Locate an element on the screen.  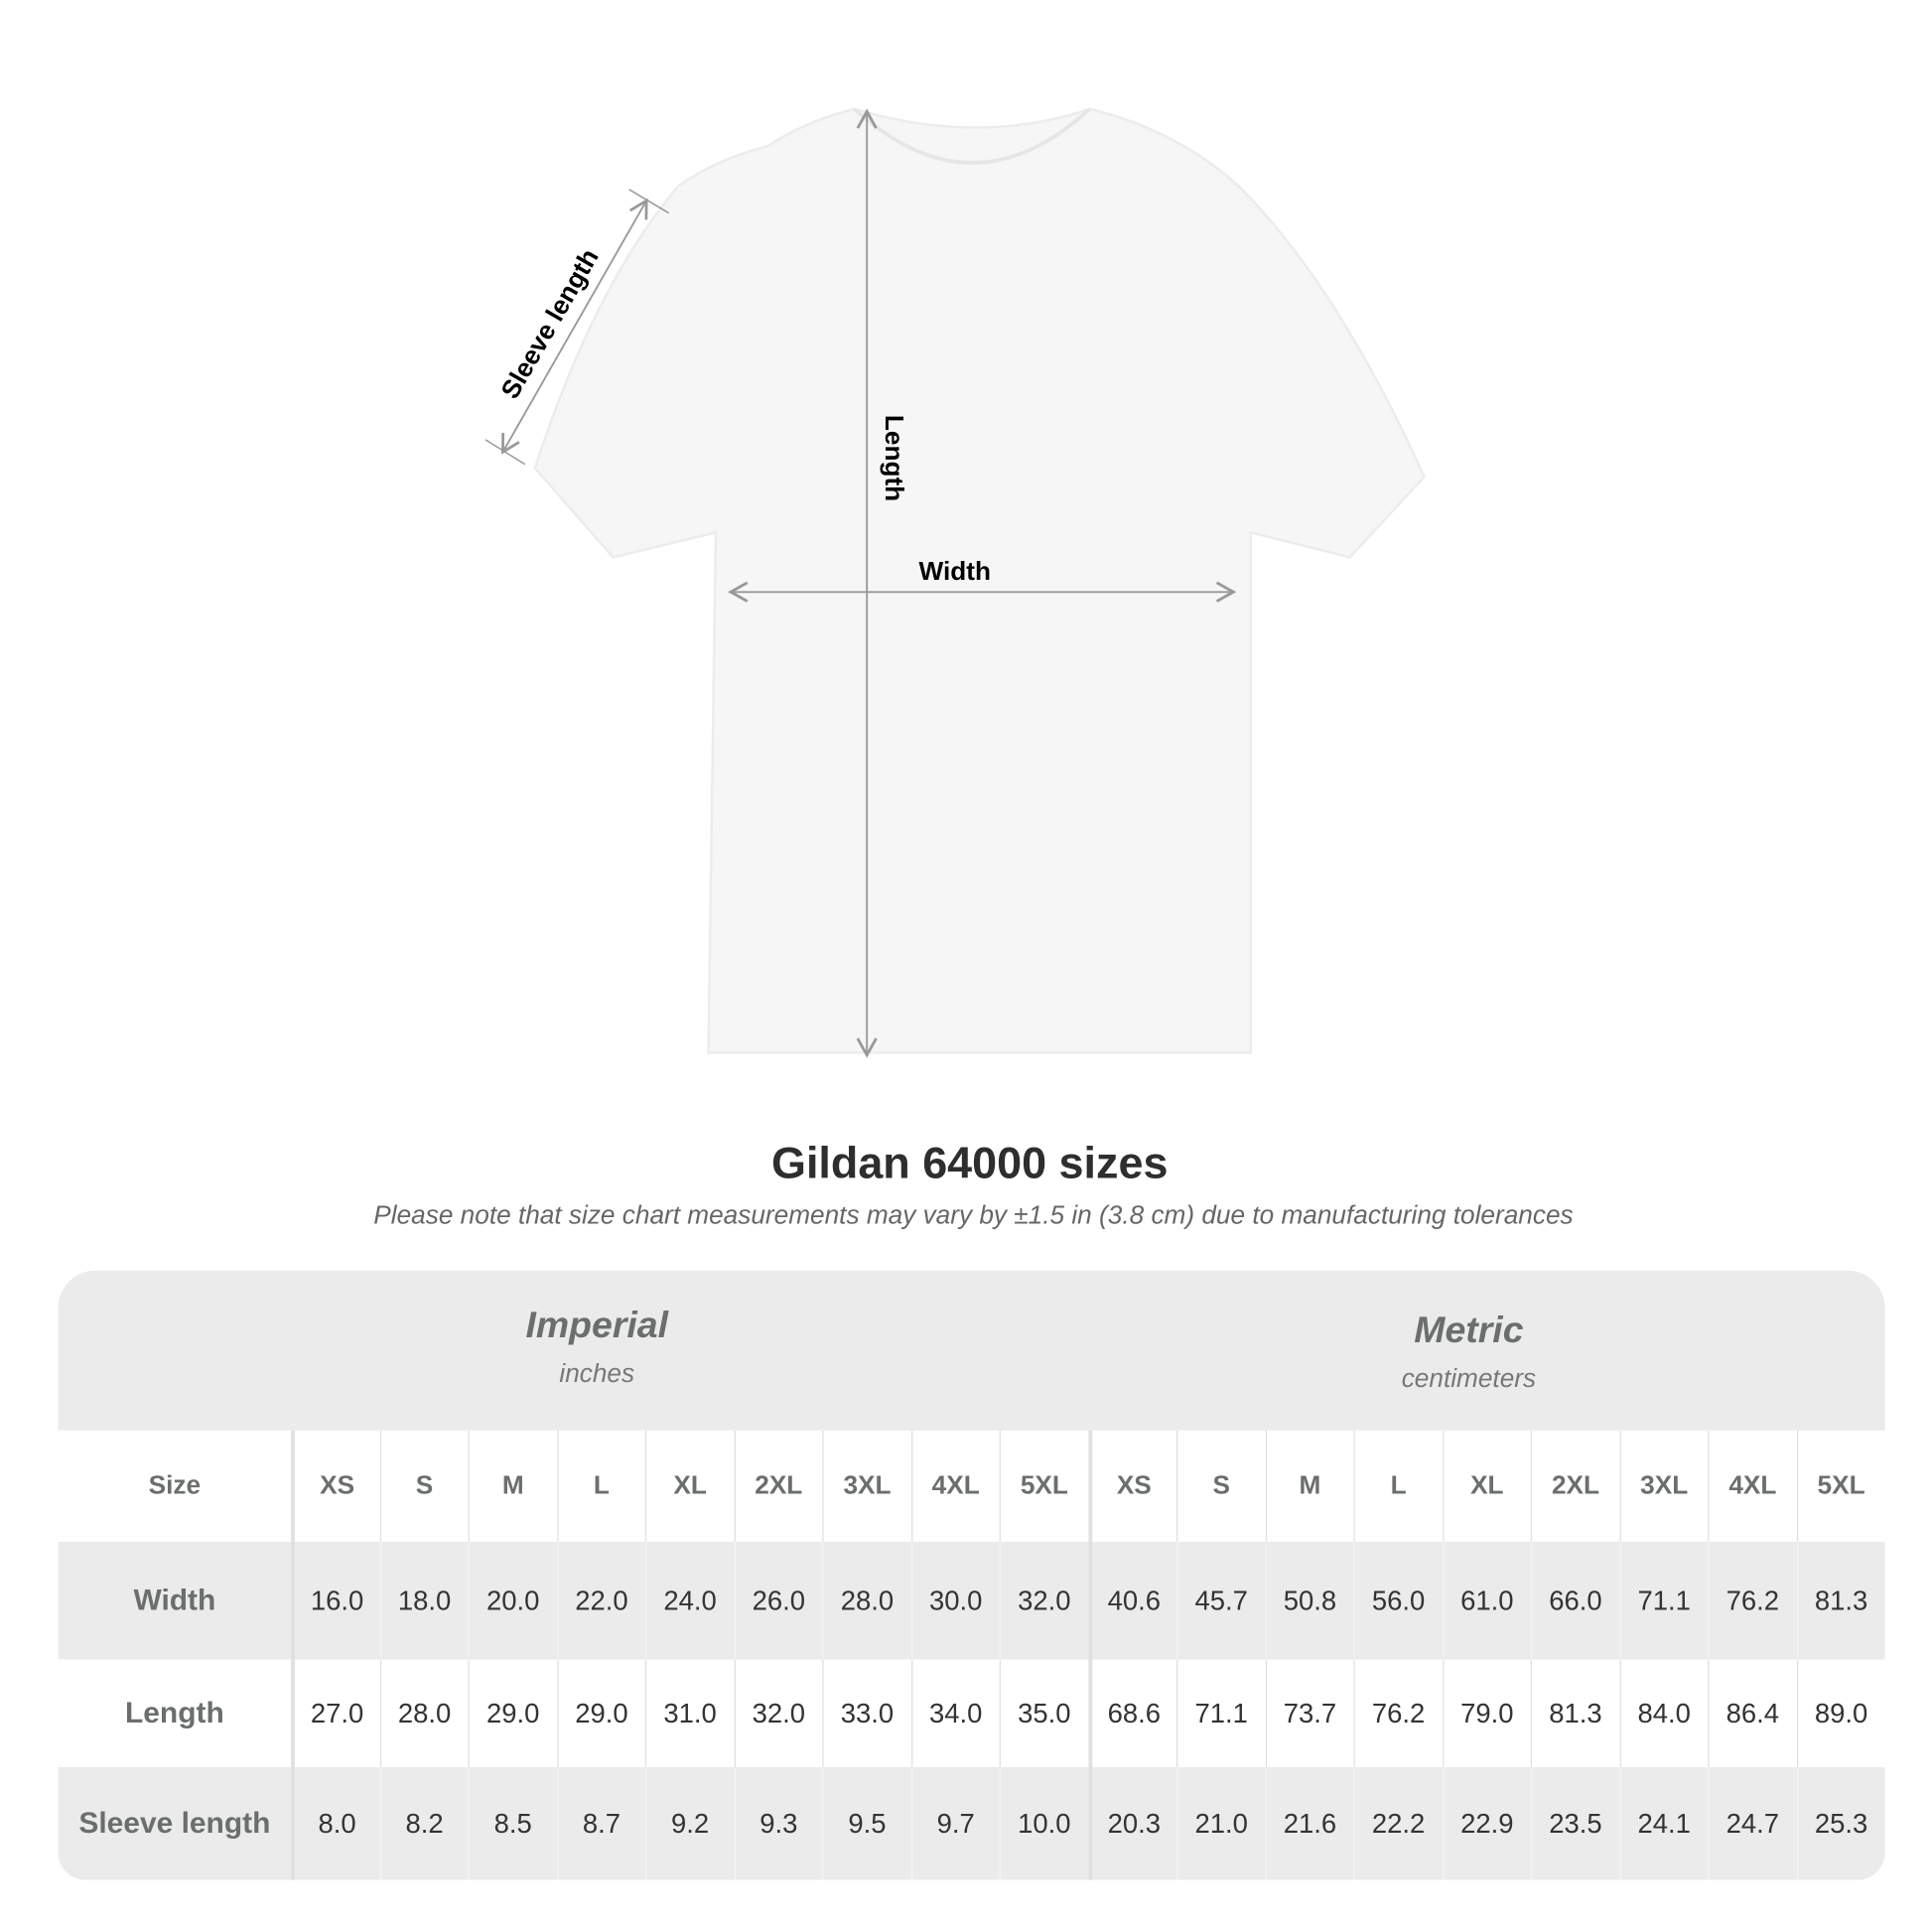
imperial-header: Imperial inches is located at coordinates (597, 1348).